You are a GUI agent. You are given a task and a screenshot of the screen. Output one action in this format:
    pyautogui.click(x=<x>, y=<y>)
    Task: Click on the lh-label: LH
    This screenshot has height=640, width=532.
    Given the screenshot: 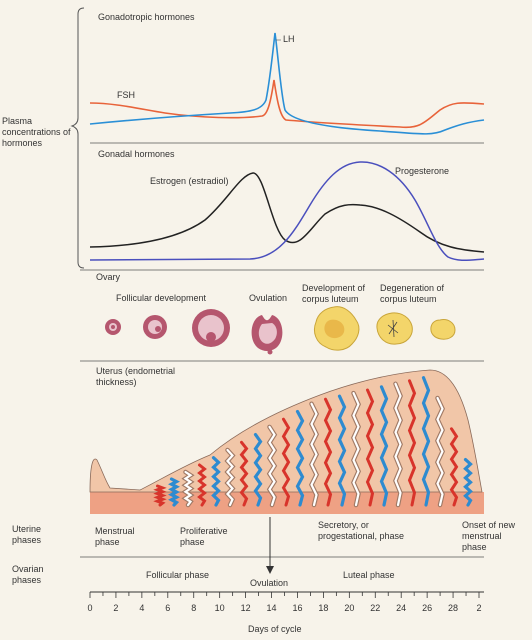 What is the action you would take?
    pyautogui.click(x=289, y=39)
    